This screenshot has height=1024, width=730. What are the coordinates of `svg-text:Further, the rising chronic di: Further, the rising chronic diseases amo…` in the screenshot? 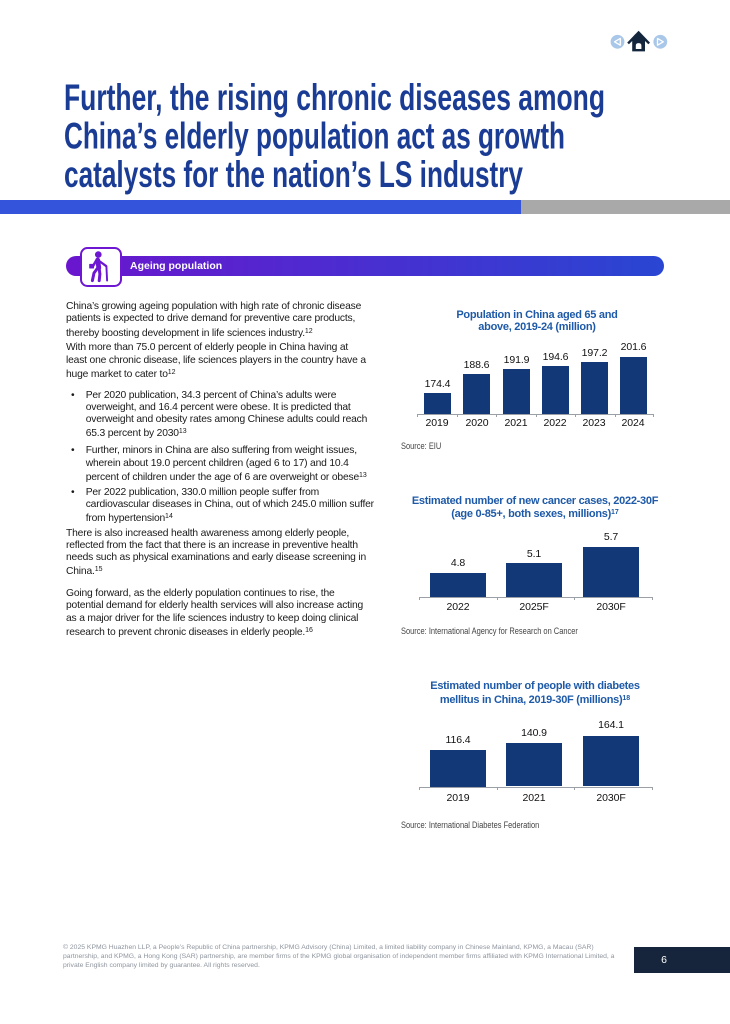 It's located at (334, 97).